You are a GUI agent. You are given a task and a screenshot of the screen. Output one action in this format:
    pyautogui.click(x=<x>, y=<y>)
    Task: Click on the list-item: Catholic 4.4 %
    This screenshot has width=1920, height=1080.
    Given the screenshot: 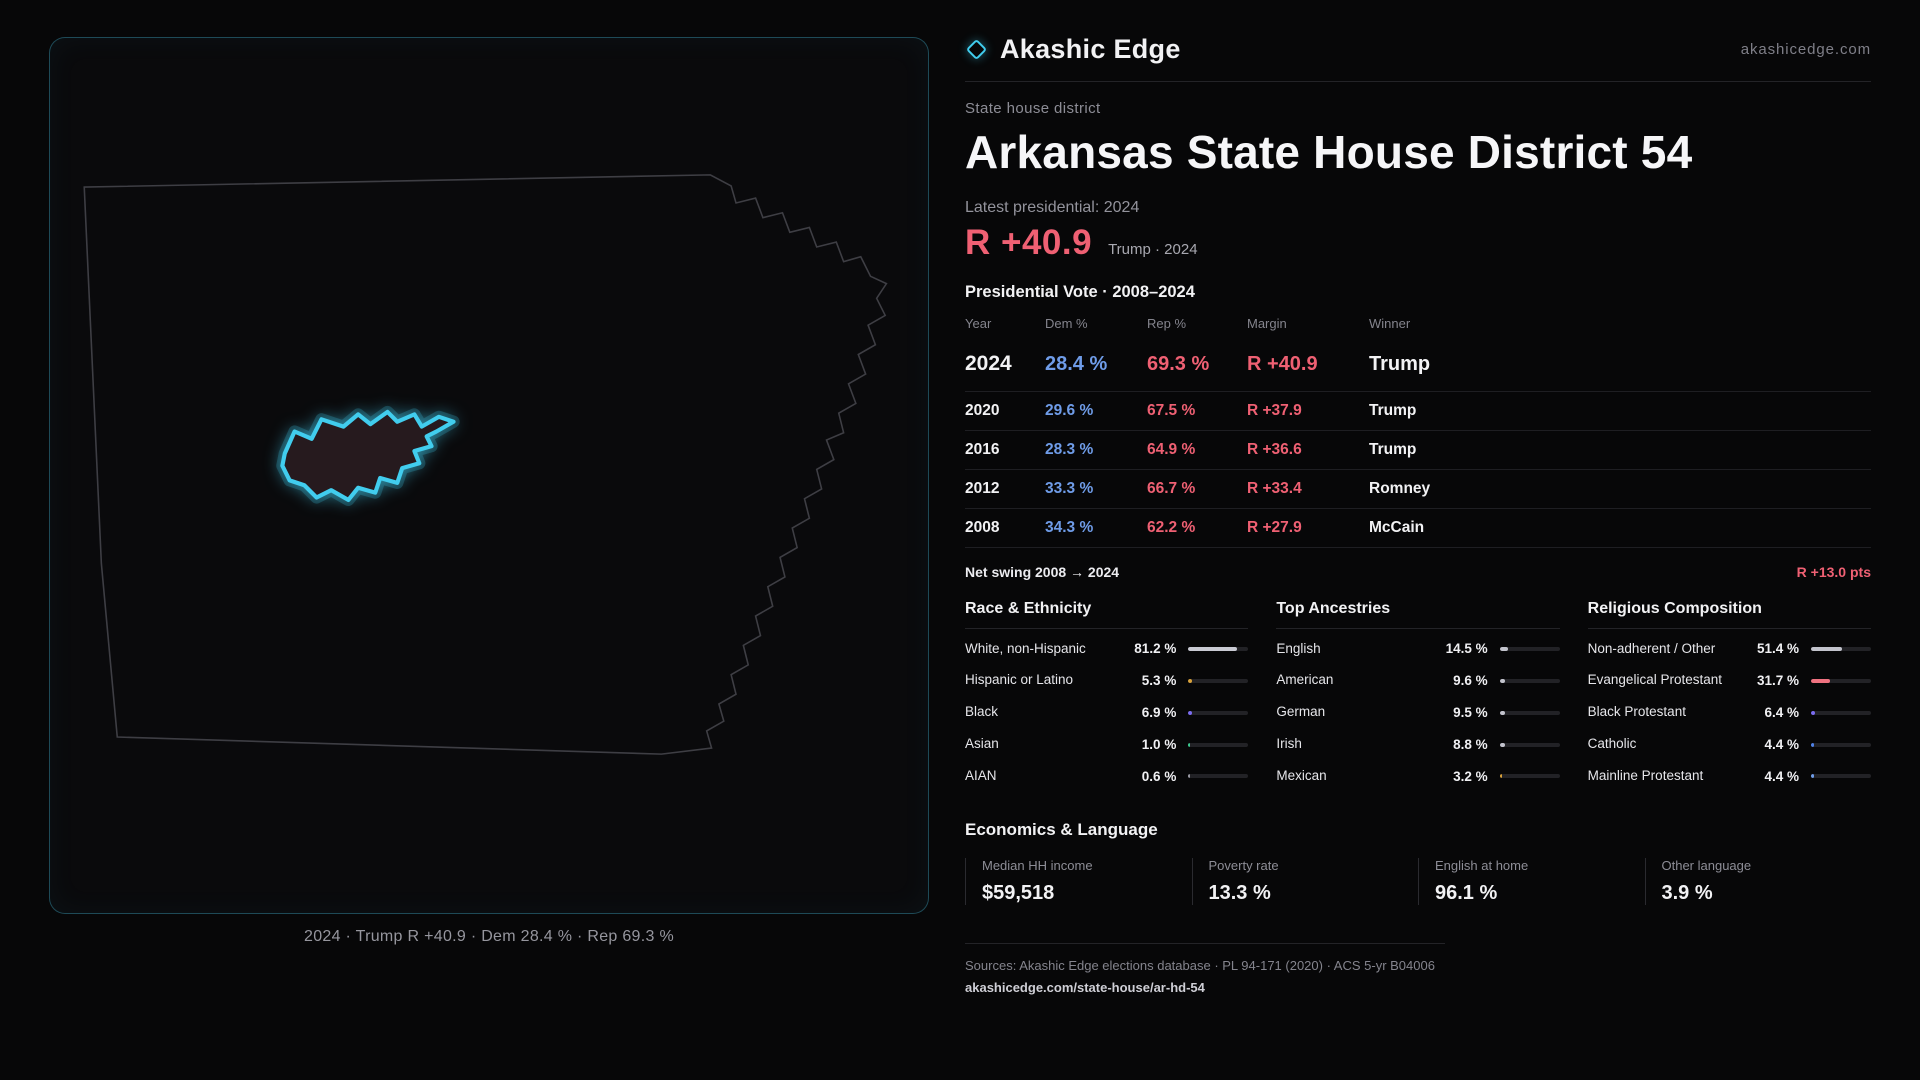 What is the action you would take?
    pyautogui.click(x=1729, y=745)
    